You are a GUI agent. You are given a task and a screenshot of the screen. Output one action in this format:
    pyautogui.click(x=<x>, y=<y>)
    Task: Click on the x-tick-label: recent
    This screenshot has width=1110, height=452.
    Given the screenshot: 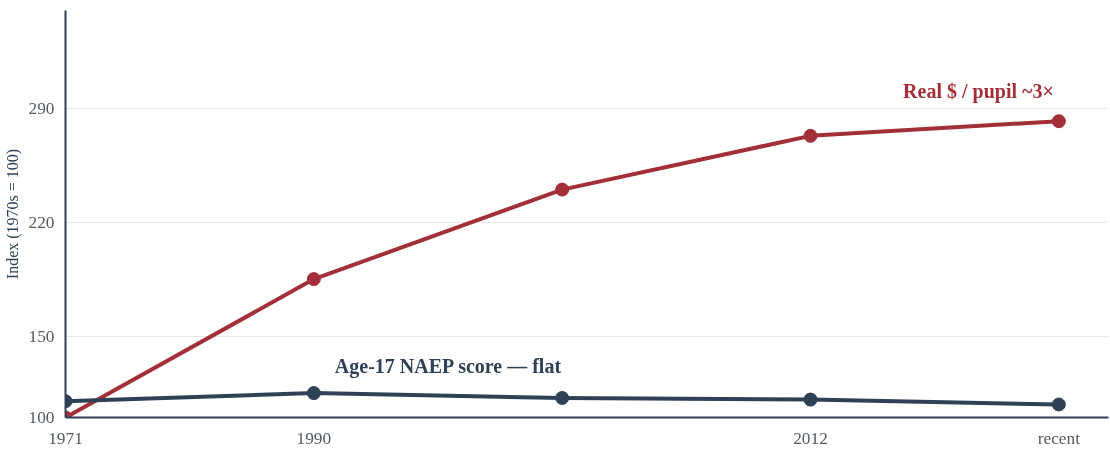 What is the action you would take?
    pyautogui.click(x=1059, y=438)
    